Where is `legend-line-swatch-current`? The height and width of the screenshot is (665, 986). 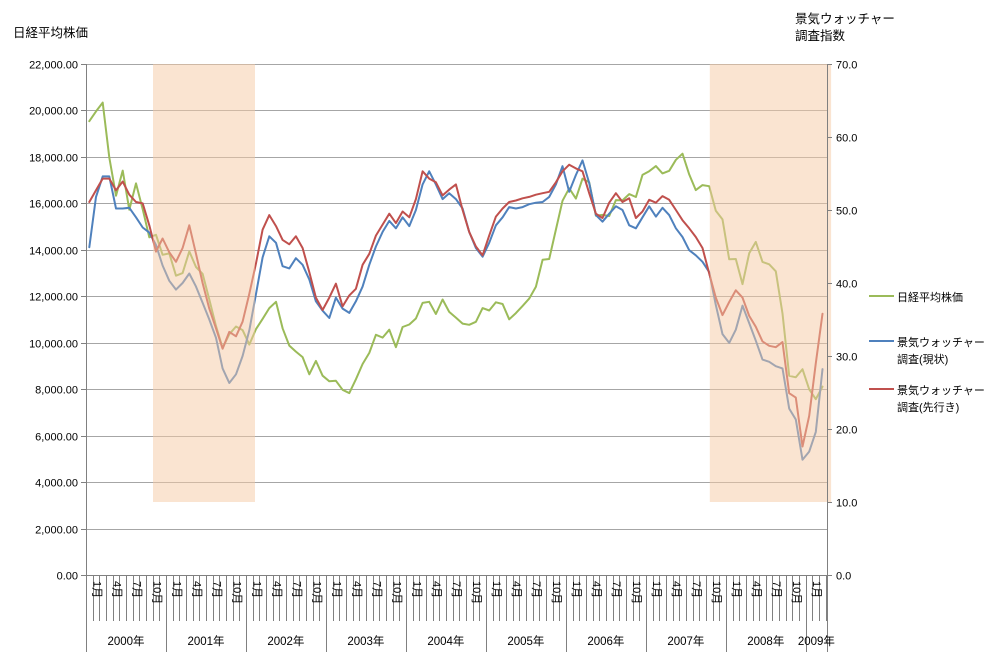 legend-line-swatch-current is located at coordinates (881, 341).